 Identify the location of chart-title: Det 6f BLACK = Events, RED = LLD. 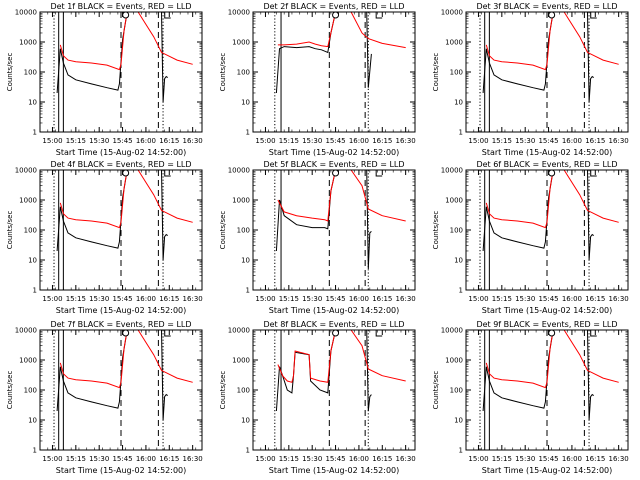
(546, 164).